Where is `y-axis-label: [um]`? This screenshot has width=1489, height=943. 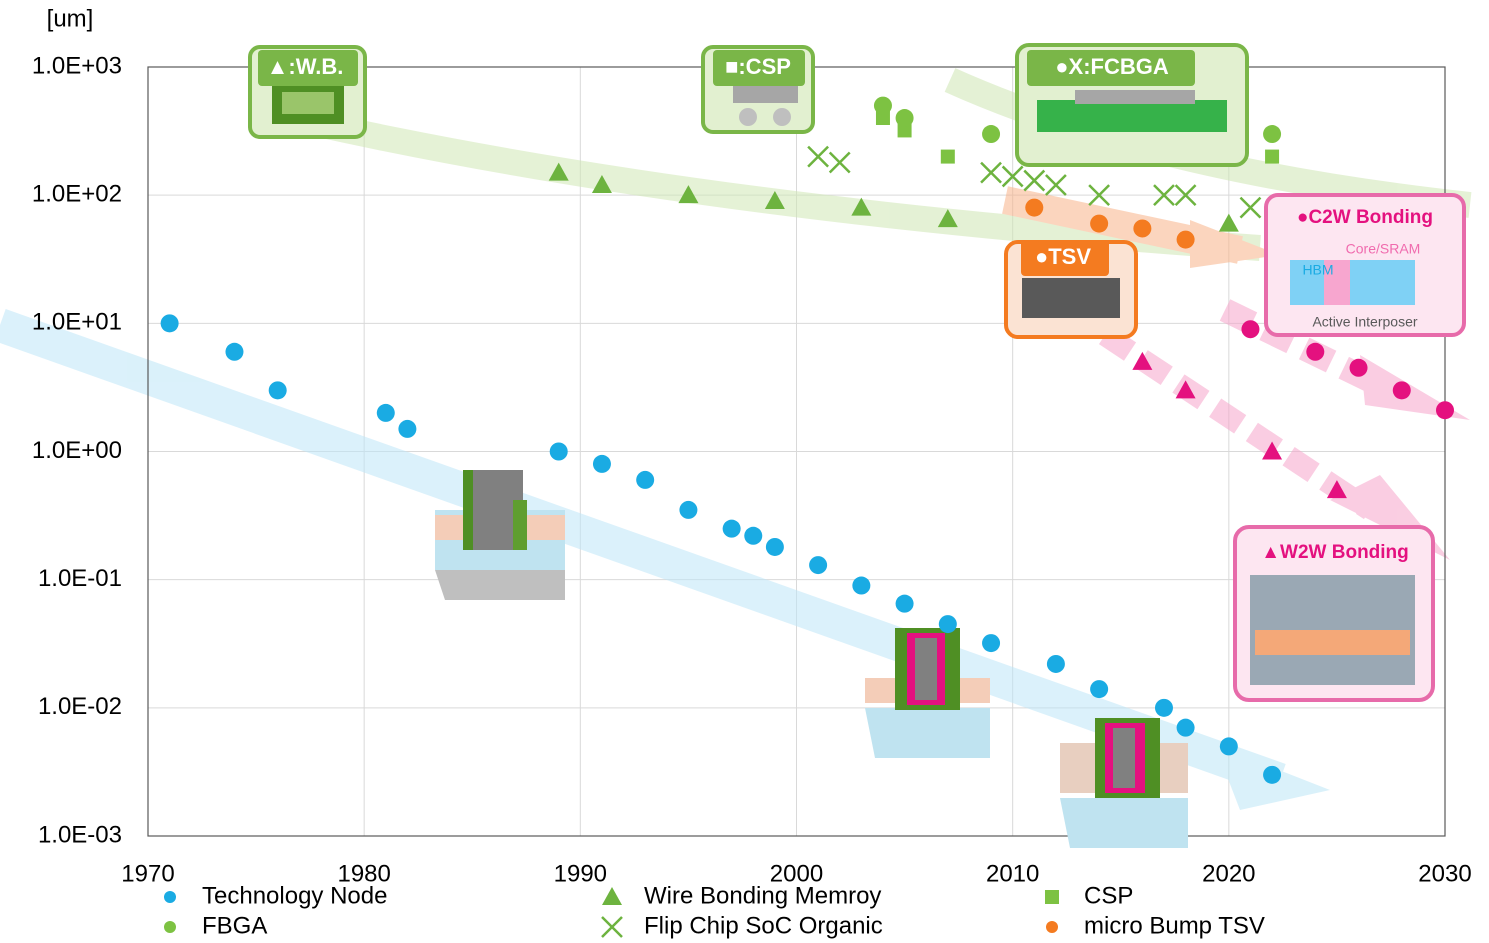
y-axis-label: [um] is located at coordinates (70, 18).